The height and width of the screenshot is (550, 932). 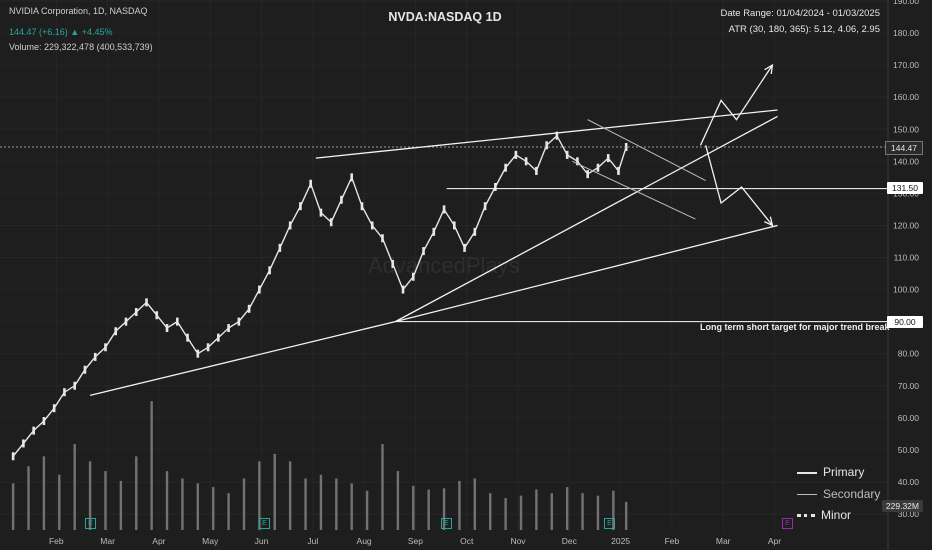 I want to click on y-tick-label: 180.00, so click(x=906, y=33).